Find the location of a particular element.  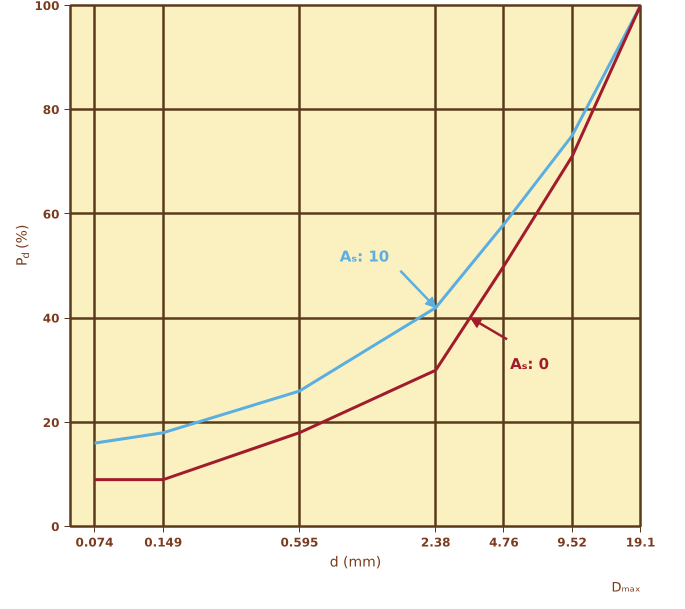

x-tick-label: 0.074 is located at coordinates (94, 543).